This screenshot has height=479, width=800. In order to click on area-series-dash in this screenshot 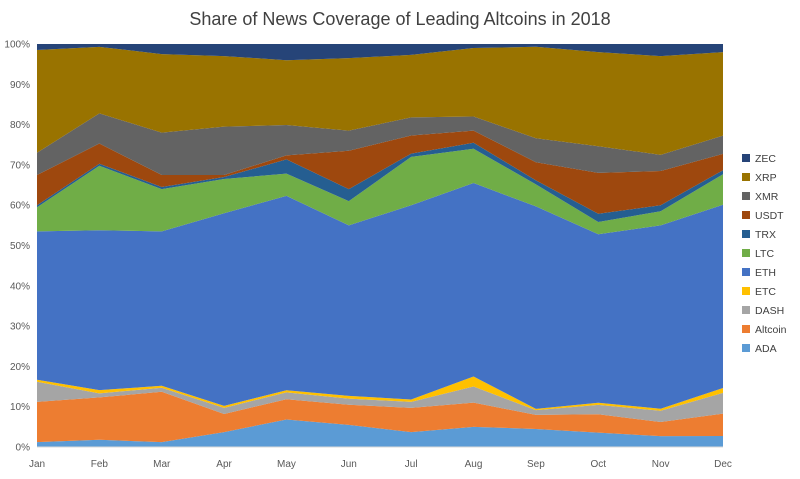, I will do `click(380, 402)`.